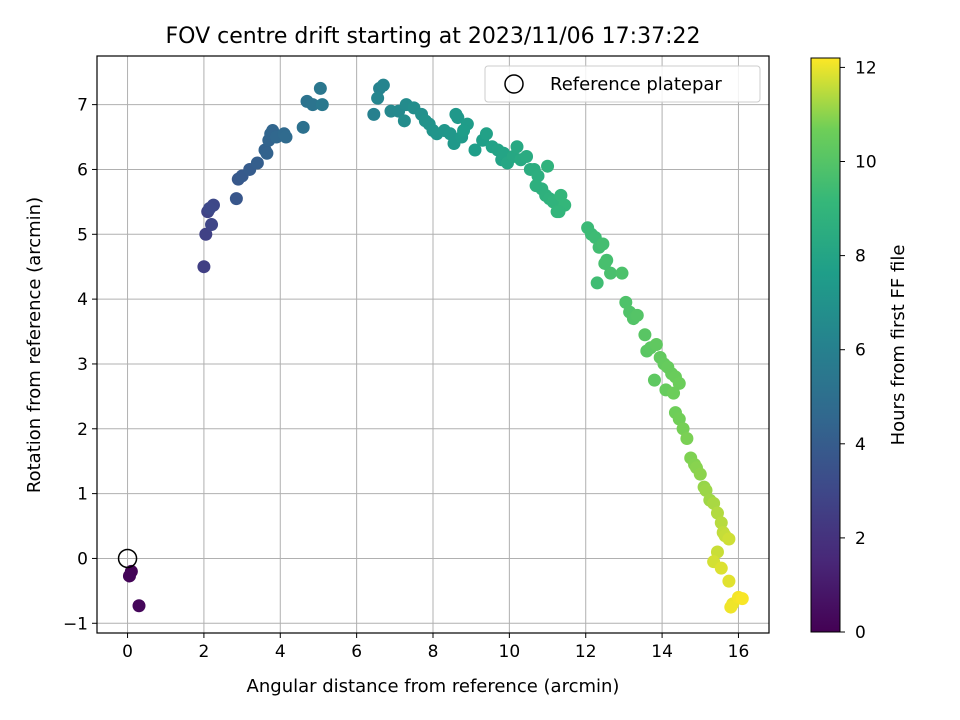  What do you see at coordinates (82, 495) in the screenshot?
I see `y-tick-label: 1` at bounding box center [82, 495].